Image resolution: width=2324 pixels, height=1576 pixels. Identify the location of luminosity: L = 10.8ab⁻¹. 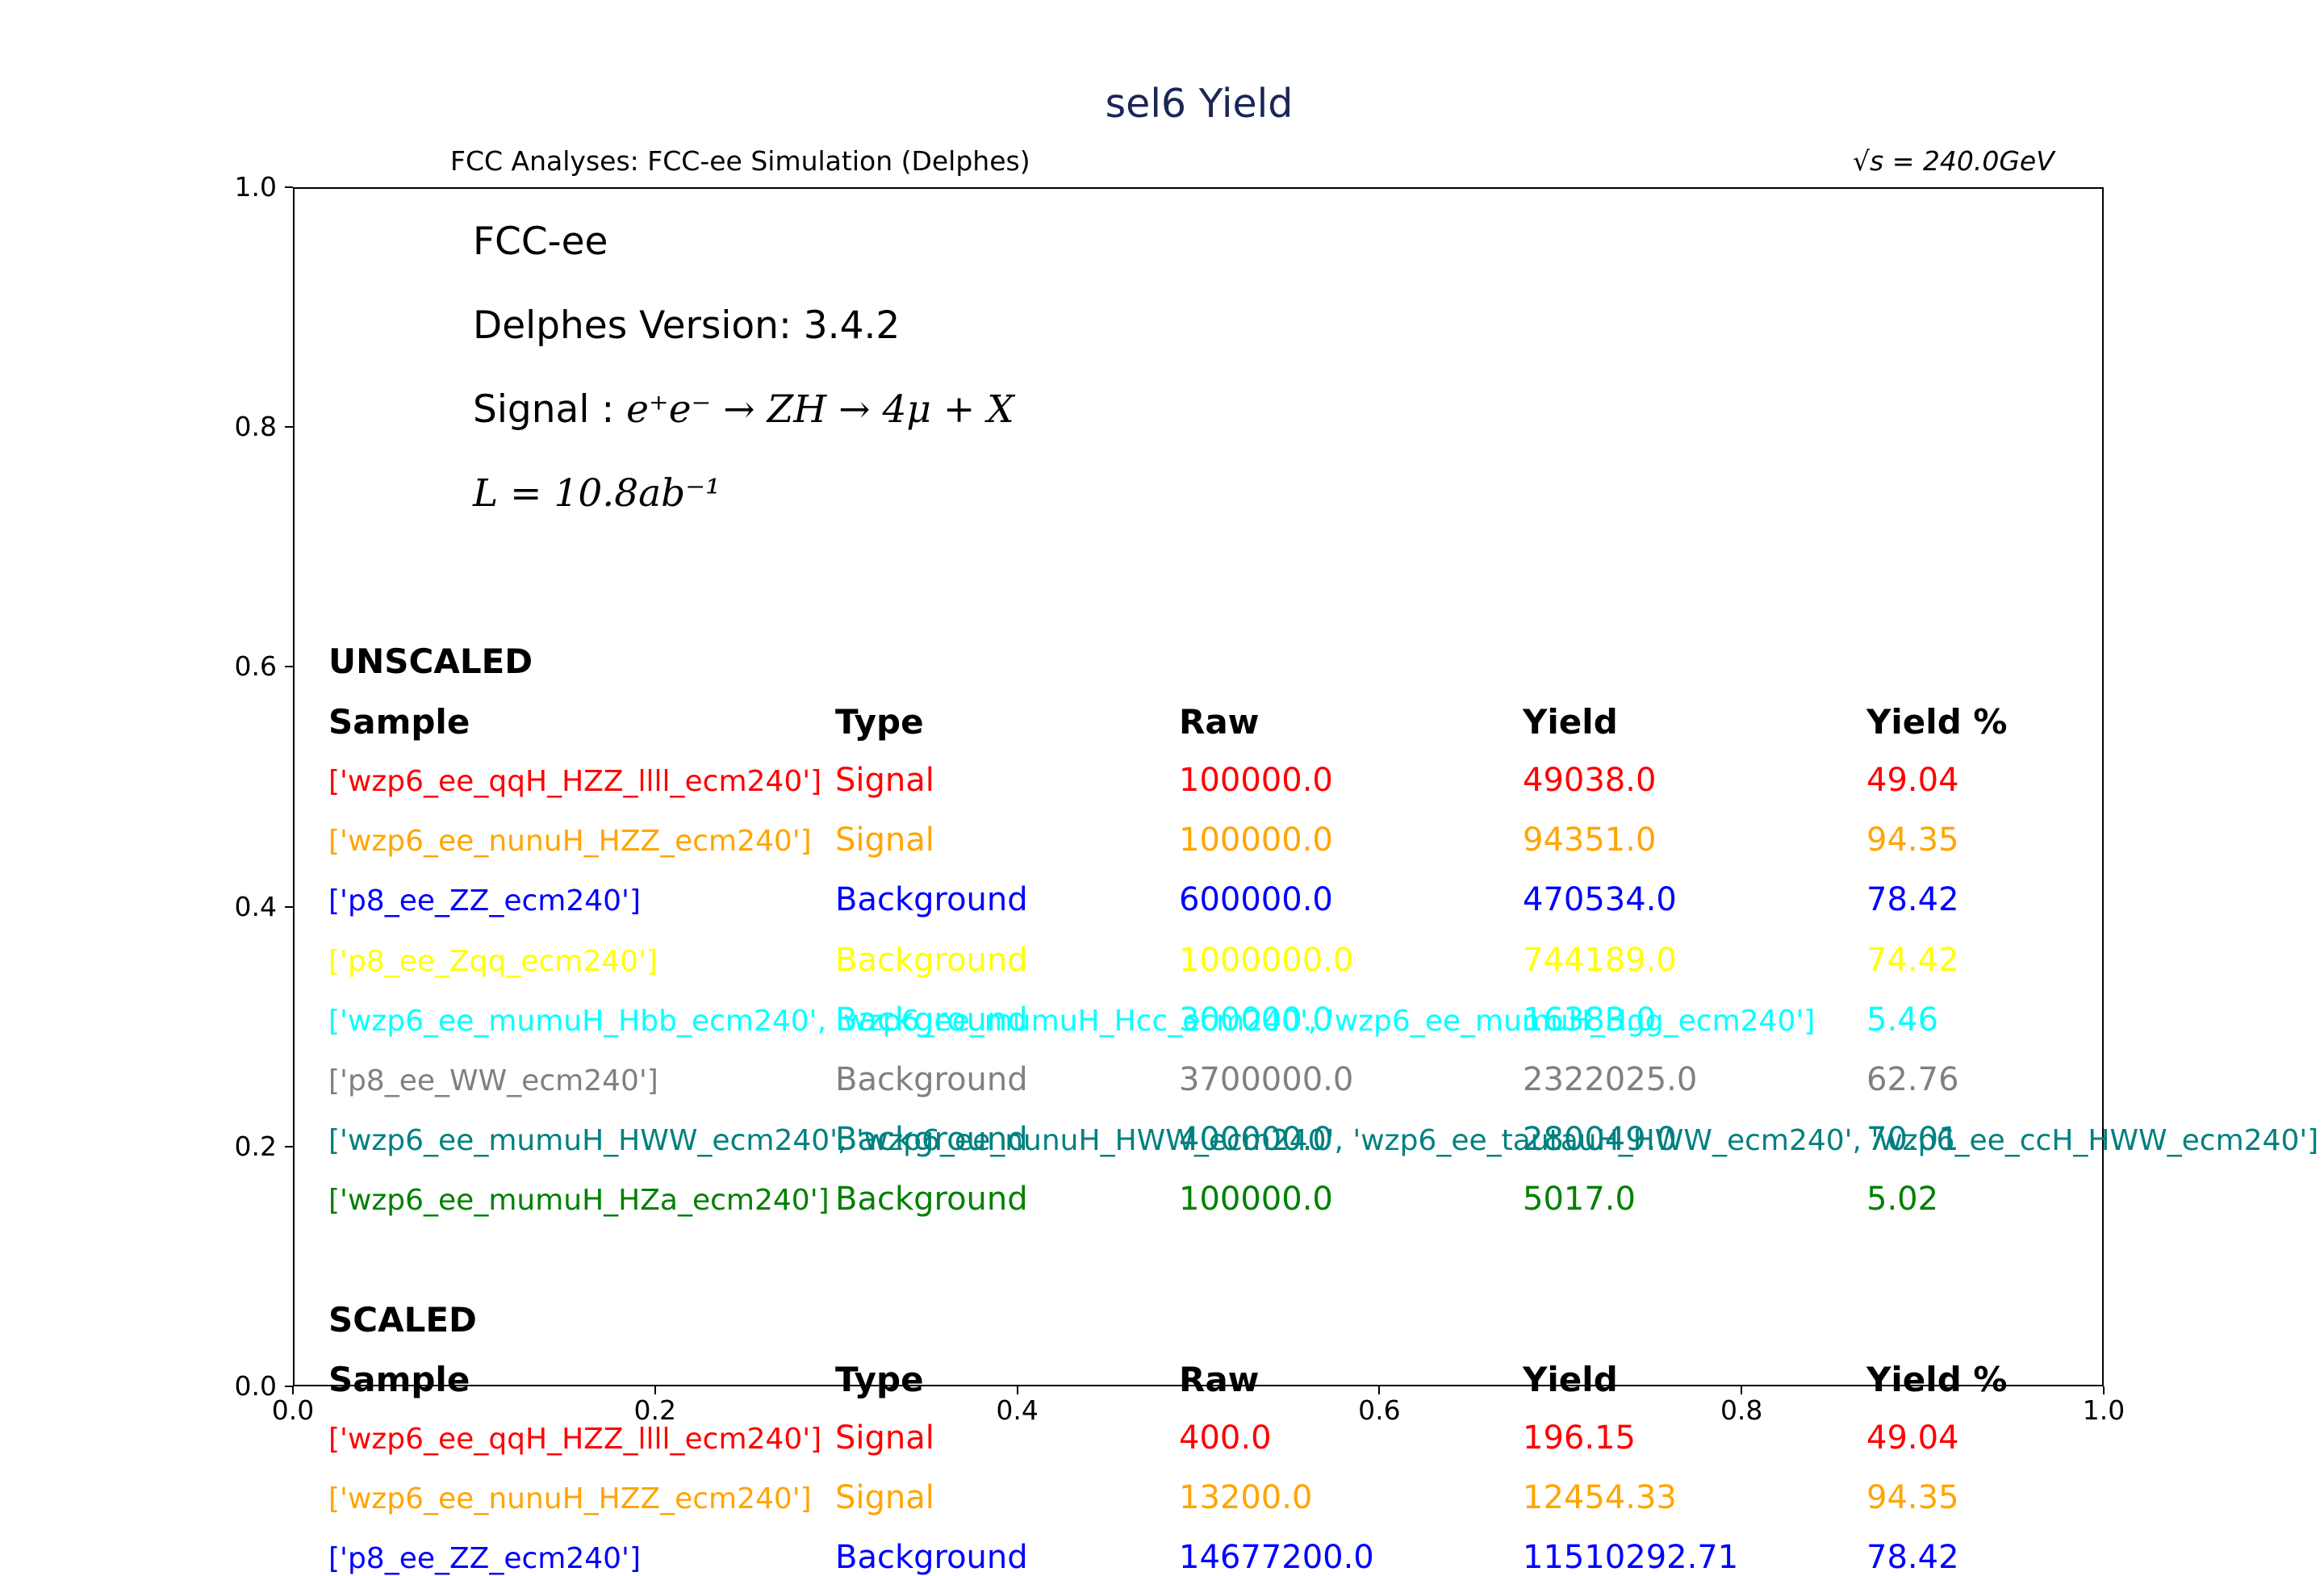
(597, 493).